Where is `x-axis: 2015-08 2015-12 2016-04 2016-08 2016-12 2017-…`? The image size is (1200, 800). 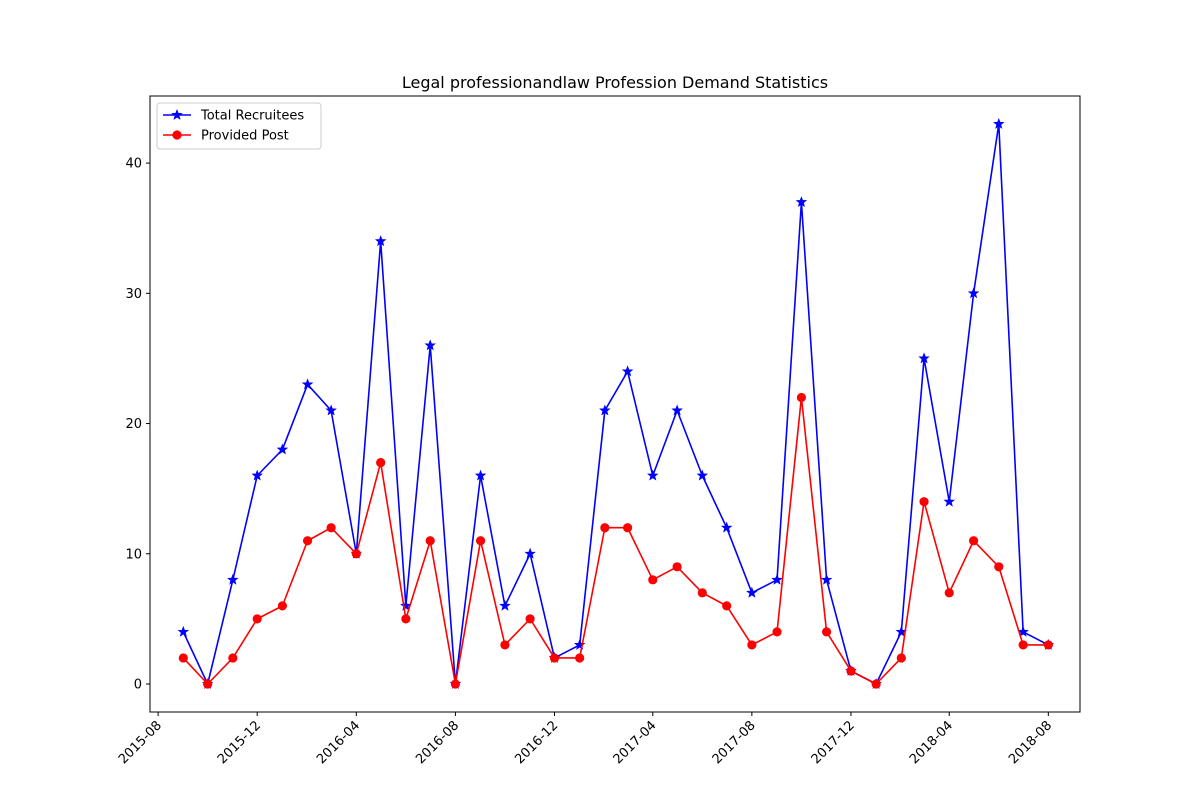 x-axis: 2015-08 2015-12 2016-04 2016-08 2016-12 2017-… is located at coordinates (585, 739).